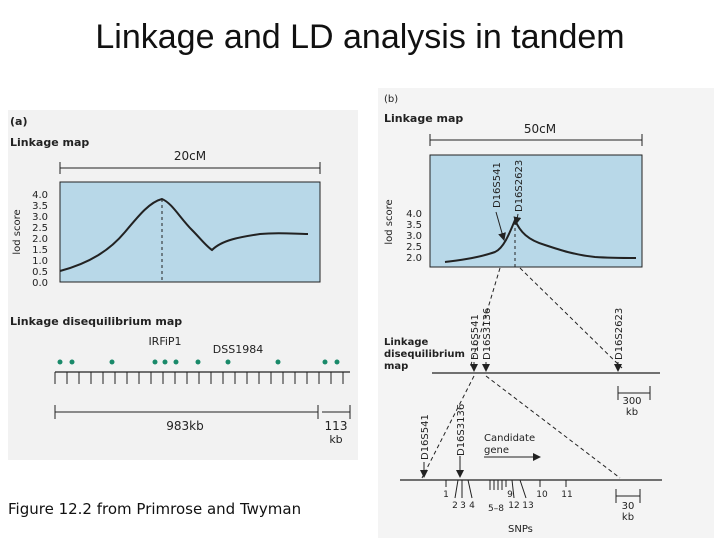 Image resolution: width=720 pixels, height=540 pixels. Describe the element at coordinates (455, 506) in the screenshot. I see `snp-number: 2` at that location.